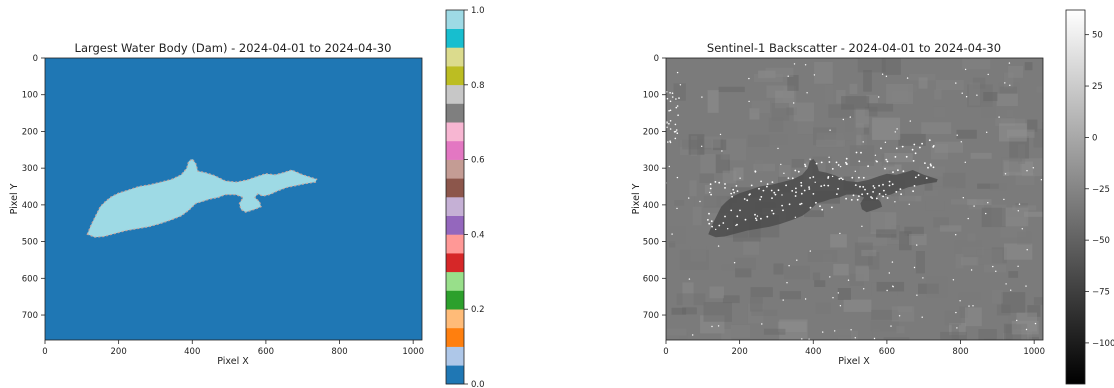 This screenshot has height=388, width=1114. What do you see at coordinates (30, 132) in the screenshot?
I see `water-y-tick-label: 200` at bounding box center [30, 132].